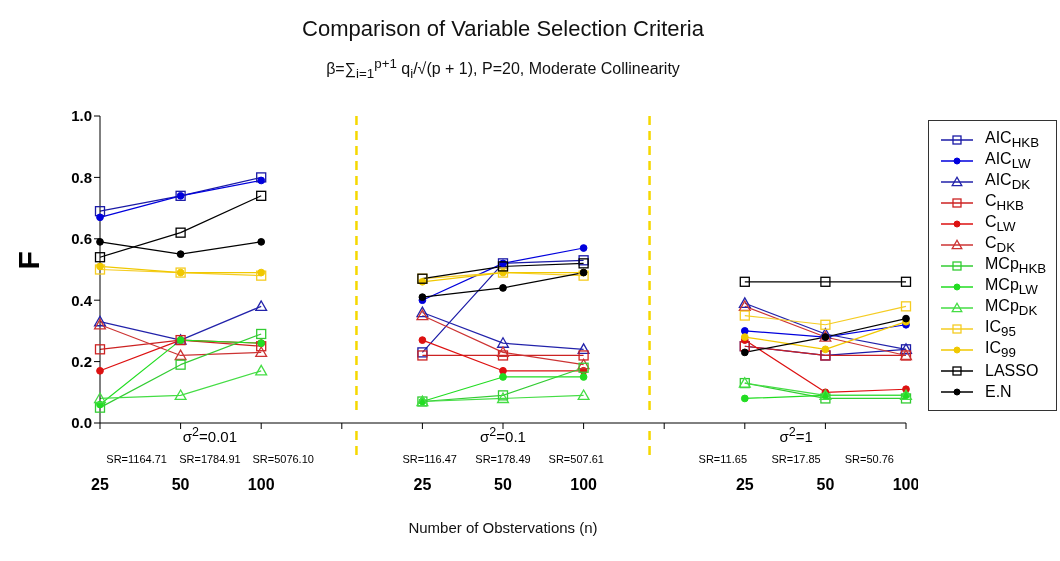 This screenshot has height=561, width=1060. I want to click on legend-label: C$_{HKB}$, so click(1004, 202).